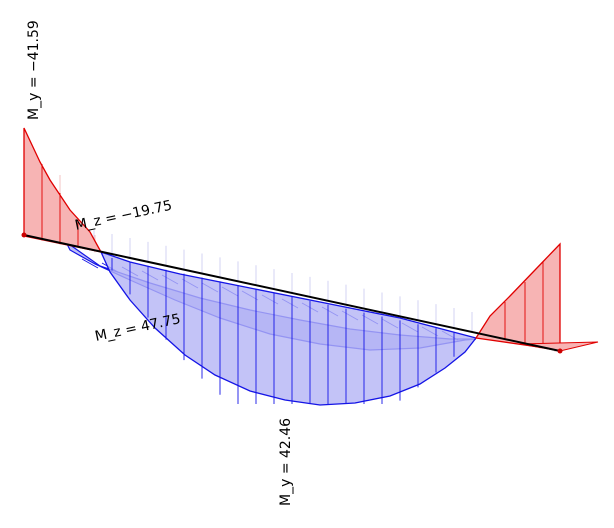  I want to click on my-negative-right, so click(517, 296).